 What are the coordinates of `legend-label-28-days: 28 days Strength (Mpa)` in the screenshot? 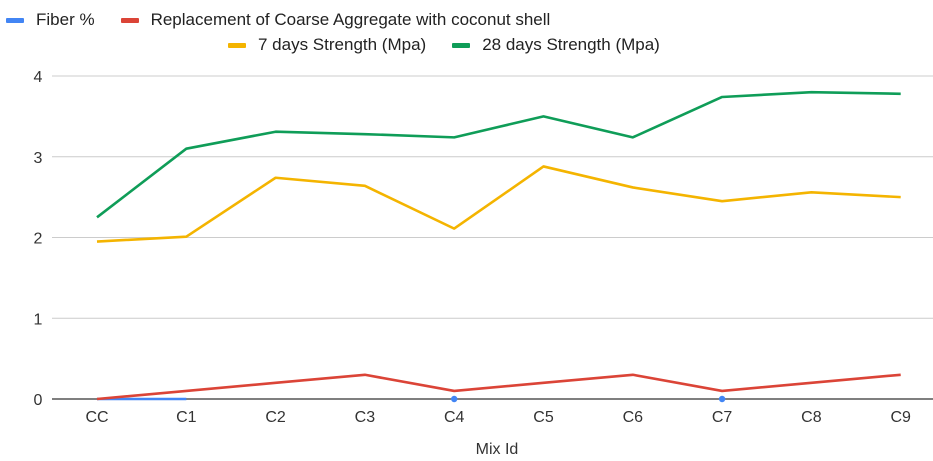 It's located at (571, 44).